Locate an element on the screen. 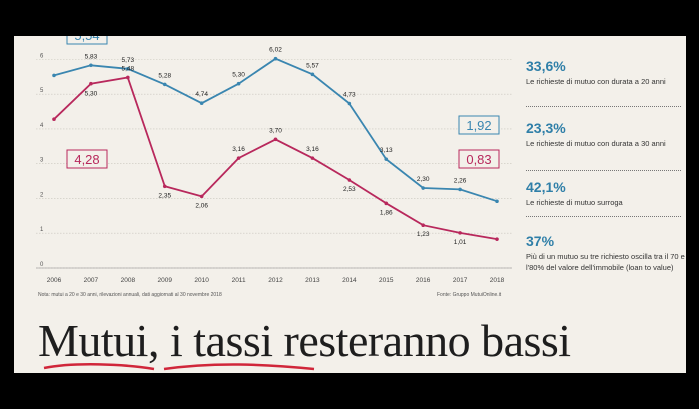  headline: Mutui, i tassi resteranno bassi is located at coordinates (304, 340).